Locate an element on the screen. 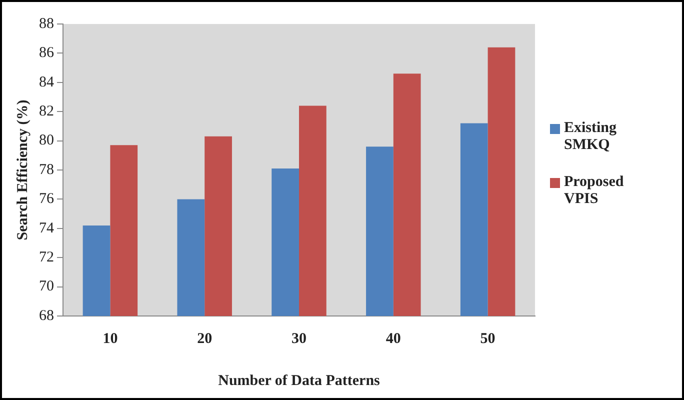 The width and height of the screenshot is (684, 400). x-tick-label: 50 is located at coordinates (488, 338).